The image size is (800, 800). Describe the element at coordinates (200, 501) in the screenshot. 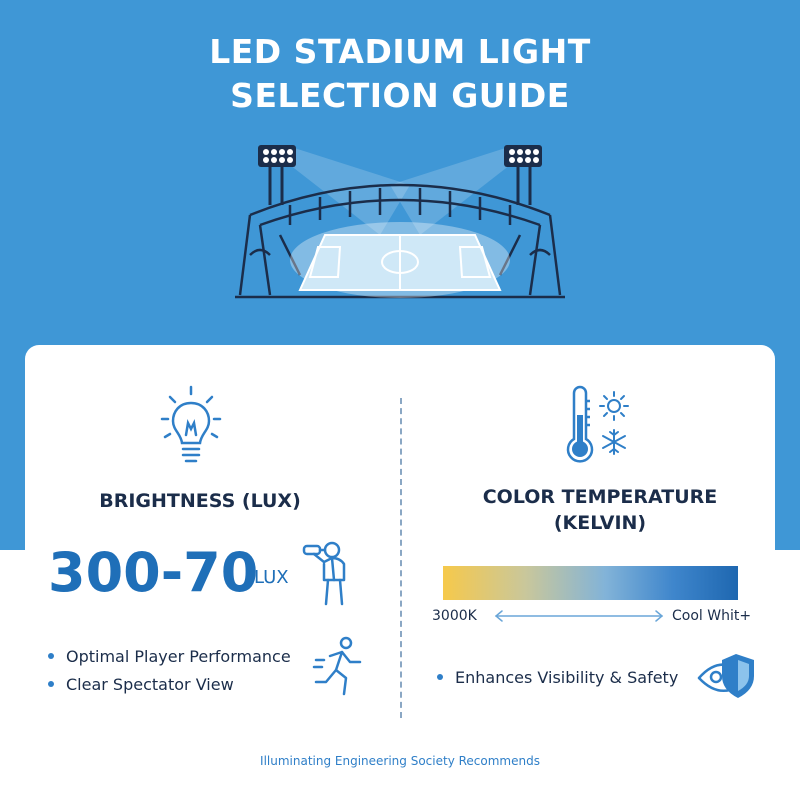

I see `brightness-heading: BRIGHTNESS (LUX)` at that location.